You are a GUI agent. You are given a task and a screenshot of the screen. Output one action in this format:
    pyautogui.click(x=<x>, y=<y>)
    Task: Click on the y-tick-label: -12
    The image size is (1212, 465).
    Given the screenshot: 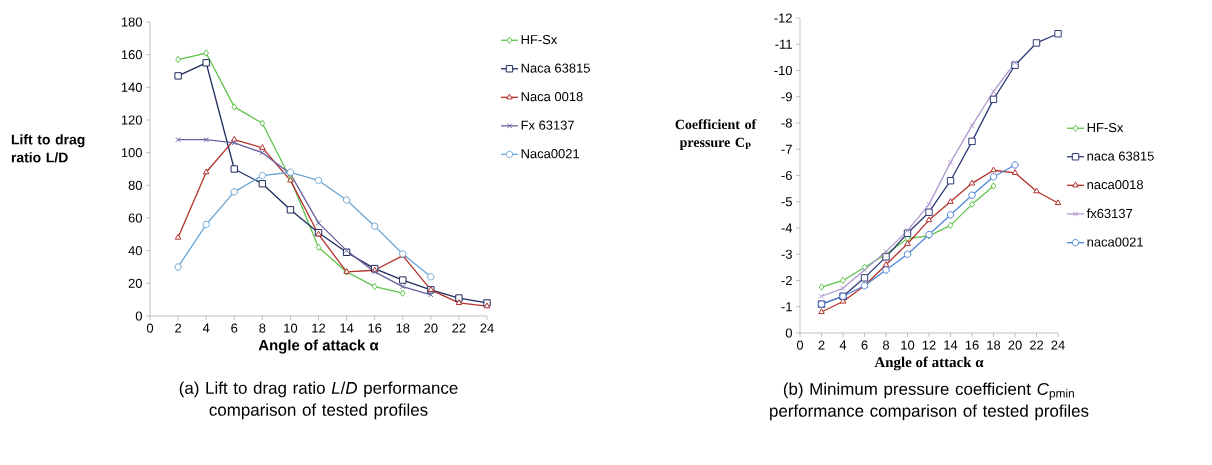 What is the action you would take?
    pyautogui.click(x=783, y=18)
    